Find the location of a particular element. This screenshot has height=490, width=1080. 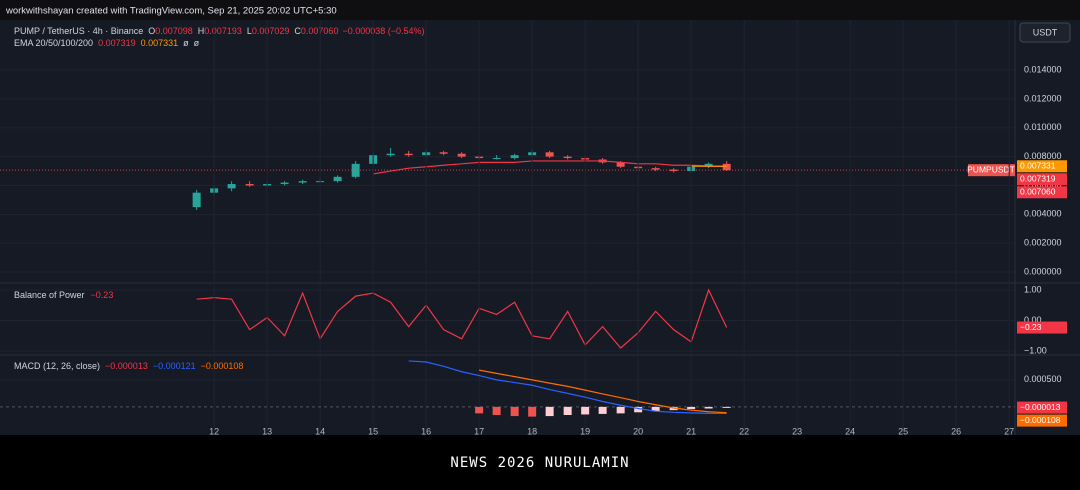

y-tick-label: 0.014000 is located at coordinates (1043, 69).